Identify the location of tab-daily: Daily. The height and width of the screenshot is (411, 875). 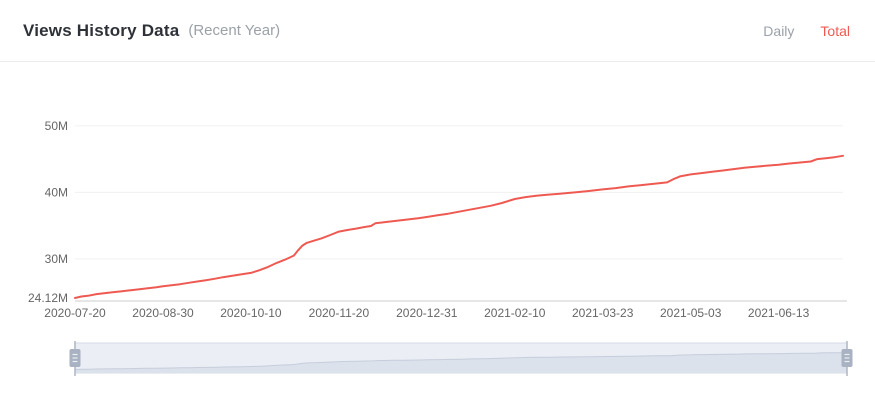
(779, 30).